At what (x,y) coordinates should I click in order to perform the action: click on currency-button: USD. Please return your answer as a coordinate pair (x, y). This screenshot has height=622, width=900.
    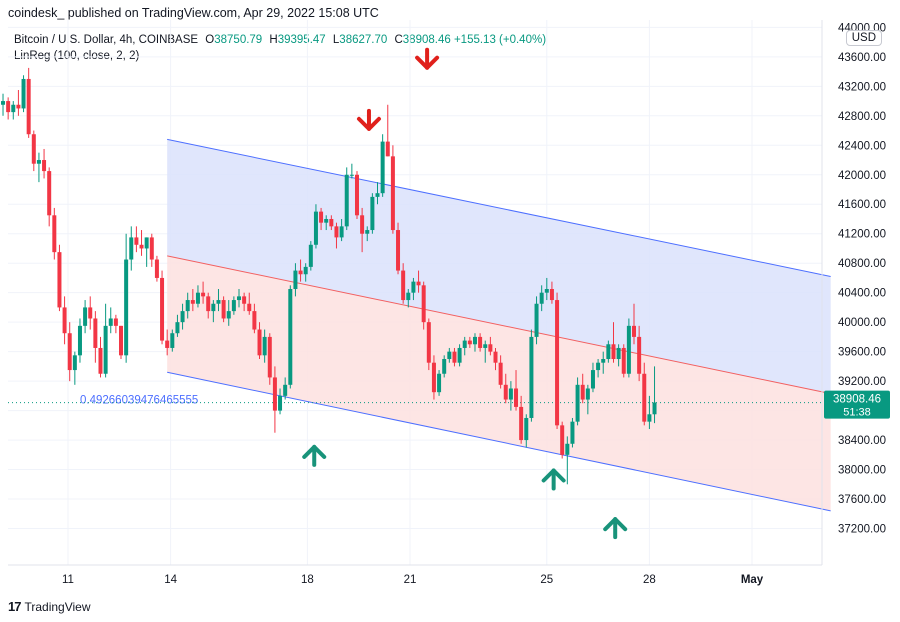
    Looking at the image, I should click on (863, 38).